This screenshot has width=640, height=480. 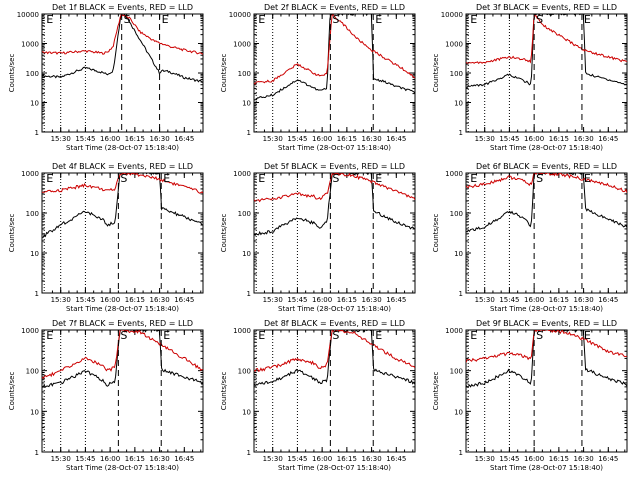 I want to click on panel-title: Det 4f BLACK = Events, RED = LLD, so click(x=122, y=166).